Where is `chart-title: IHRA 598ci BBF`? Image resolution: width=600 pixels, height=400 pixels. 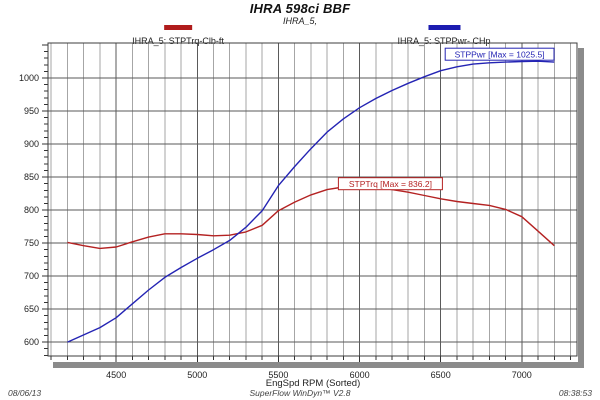 chart-title: IHRA 598ci BBF is located at coordinates (300, 8).